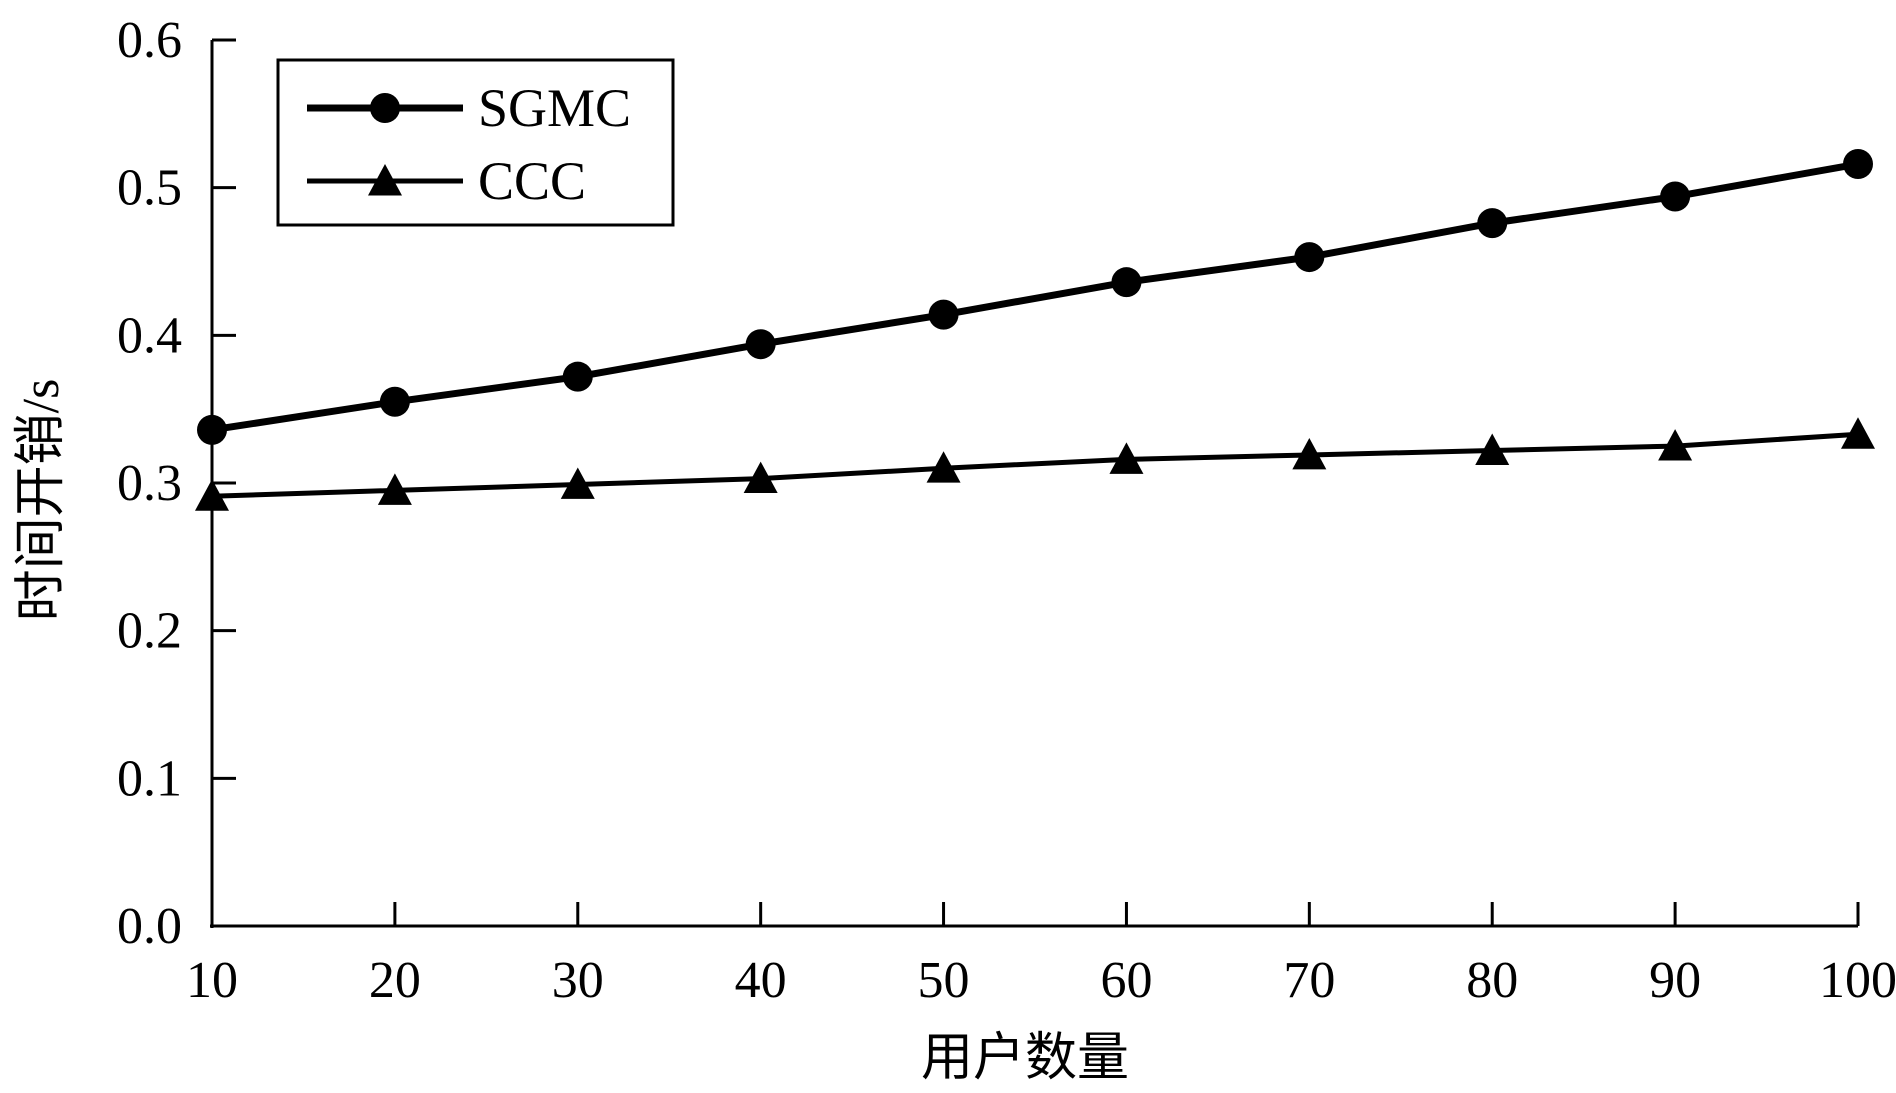 This screenshot has width=1896, height=1093. I want to click on y-tick-label: 0.3, so click(149, 483).